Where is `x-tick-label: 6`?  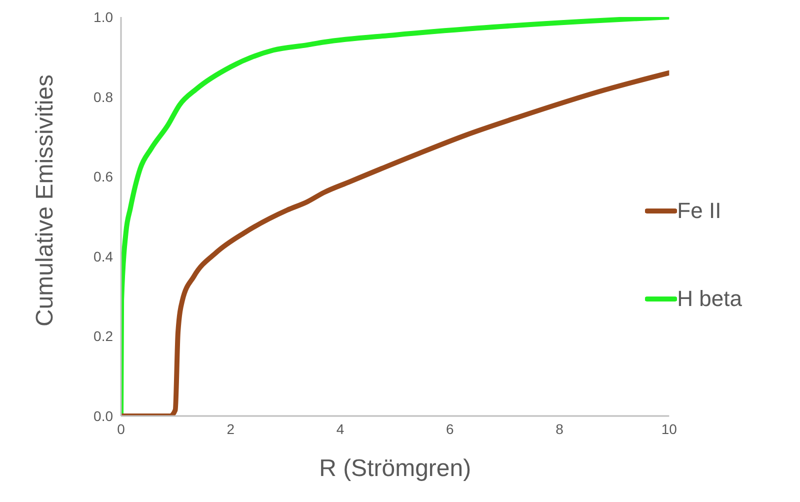 x-tick-label: 6 is located at coordinates (450, 428).